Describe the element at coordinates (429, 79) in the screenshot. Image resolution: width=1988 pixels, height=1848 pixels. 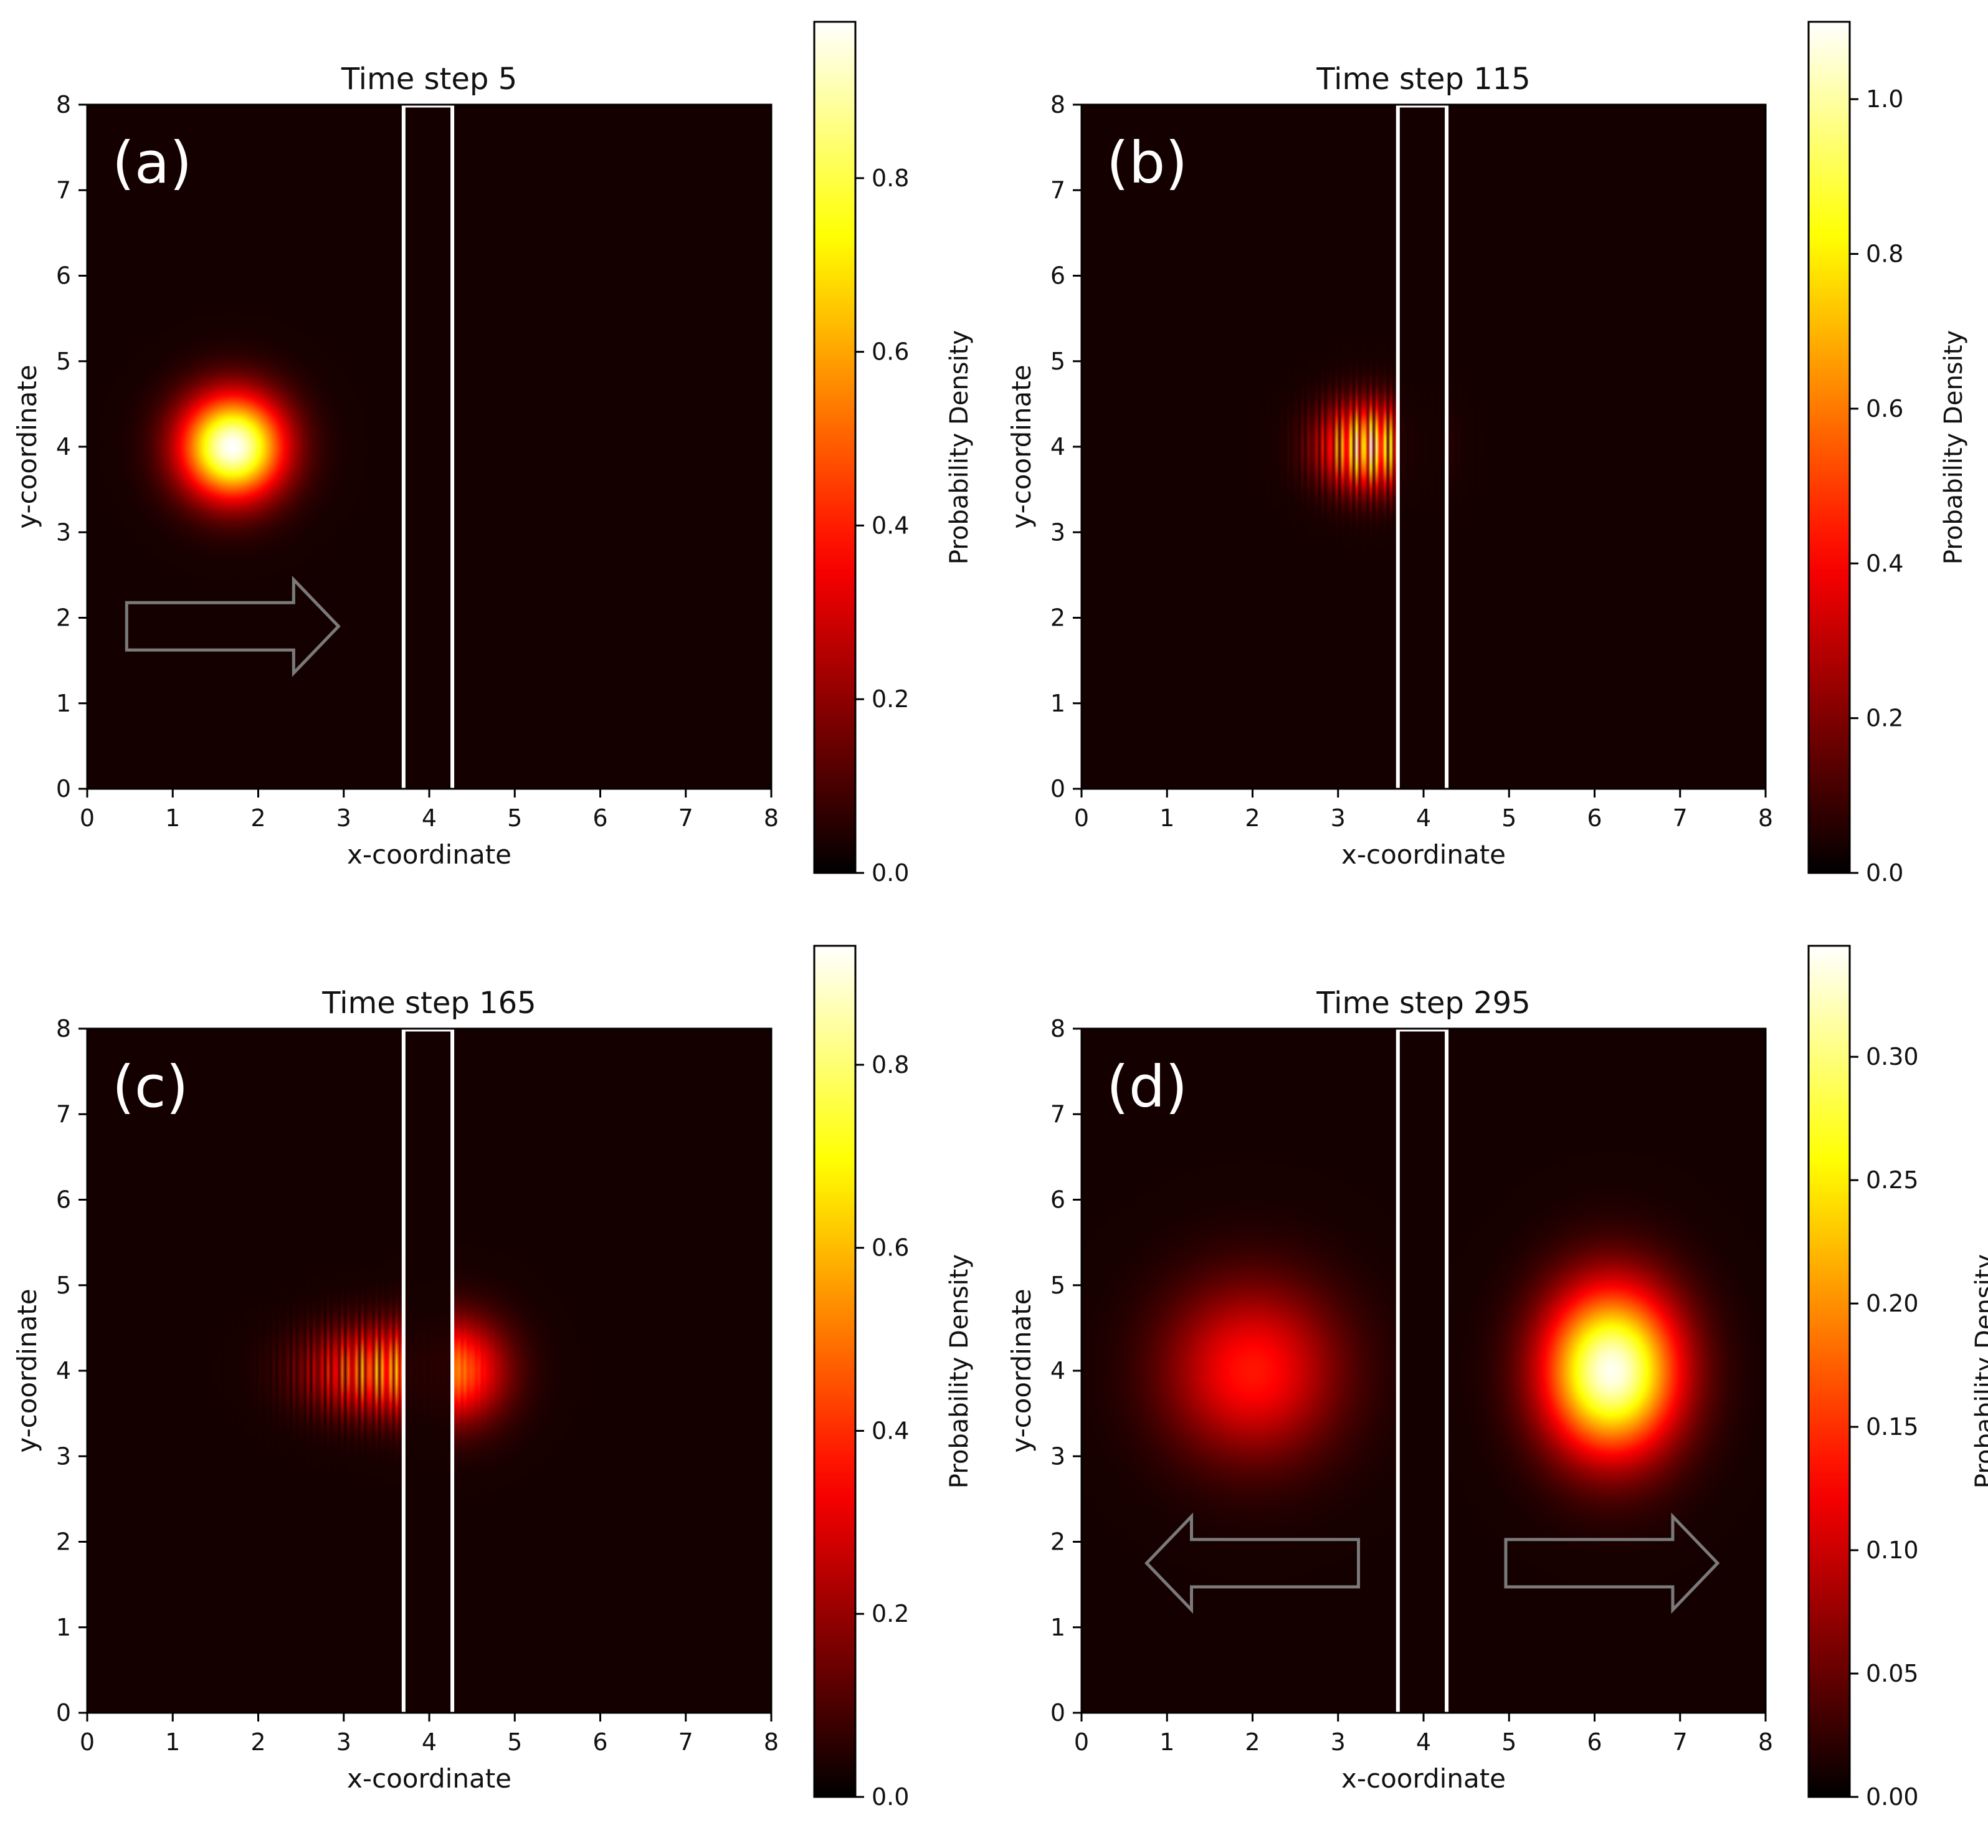
I see `plot-title: Time step 5` at that location.